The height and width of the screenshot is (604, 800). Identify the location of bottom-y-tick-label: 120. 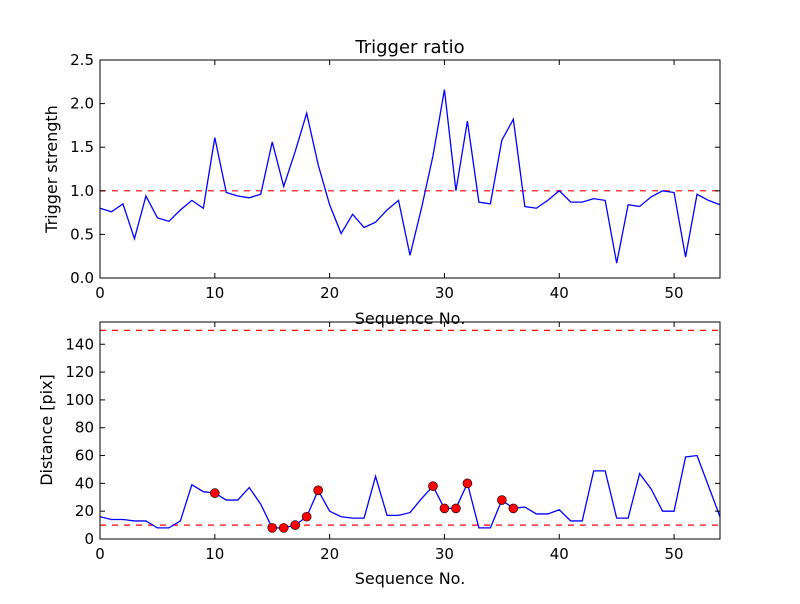
(79, 372).